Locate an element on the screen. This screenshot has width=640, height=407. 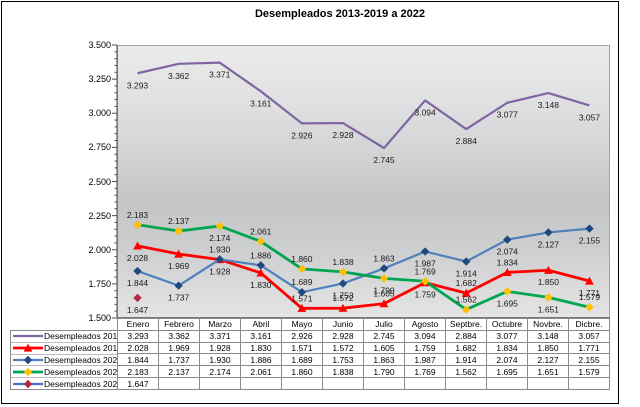
data-label: 1.850 is located at coordinates (549, 282).